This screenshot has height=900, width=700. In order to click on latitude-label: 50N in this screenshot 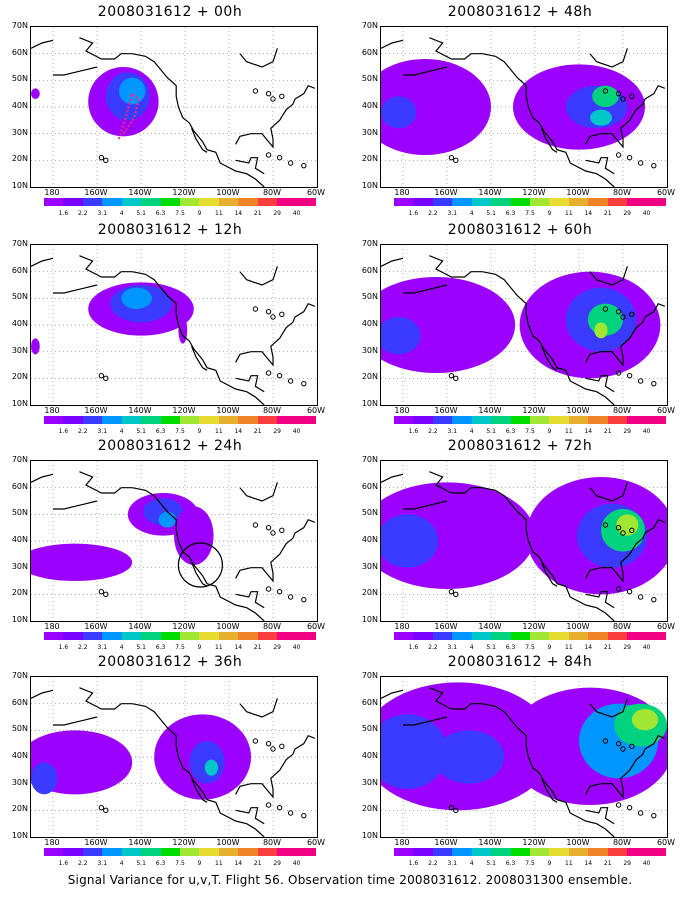, I will do `click(369, 513)`.